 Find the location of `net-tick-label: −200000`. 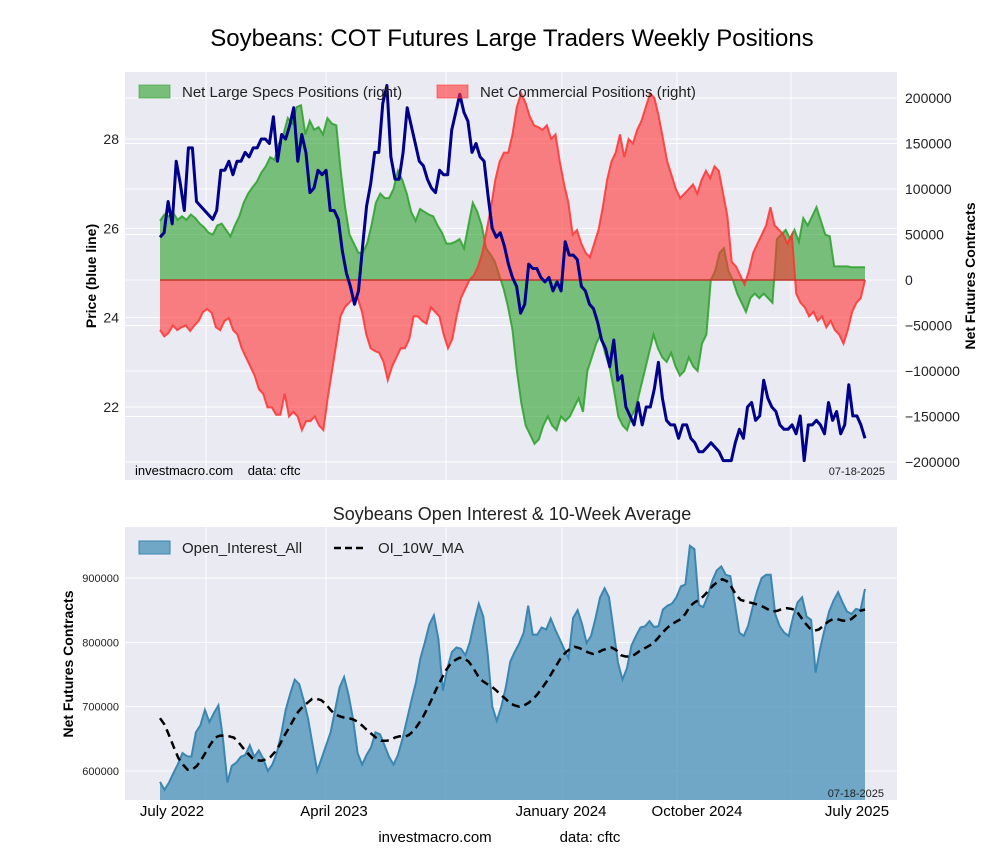

net-tick-label: −200000 is located at coordinates (932, 462).